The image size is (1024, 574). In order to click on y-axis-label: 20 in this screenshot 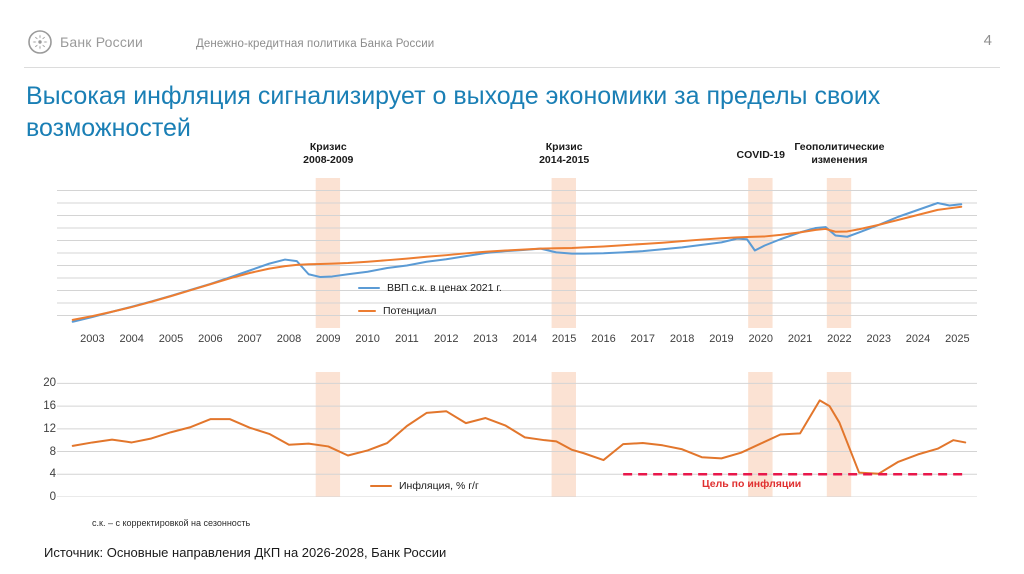, I will do `click(49, 383)`.